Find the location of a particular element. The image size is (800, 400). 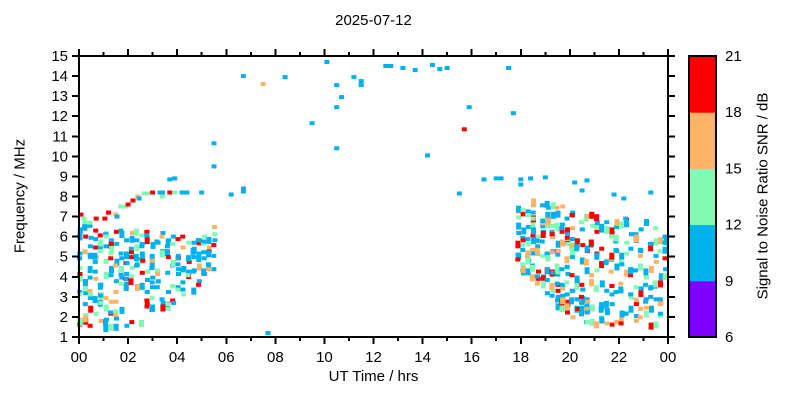

y-tick-label: 6 is located at coordinates (64, 237).